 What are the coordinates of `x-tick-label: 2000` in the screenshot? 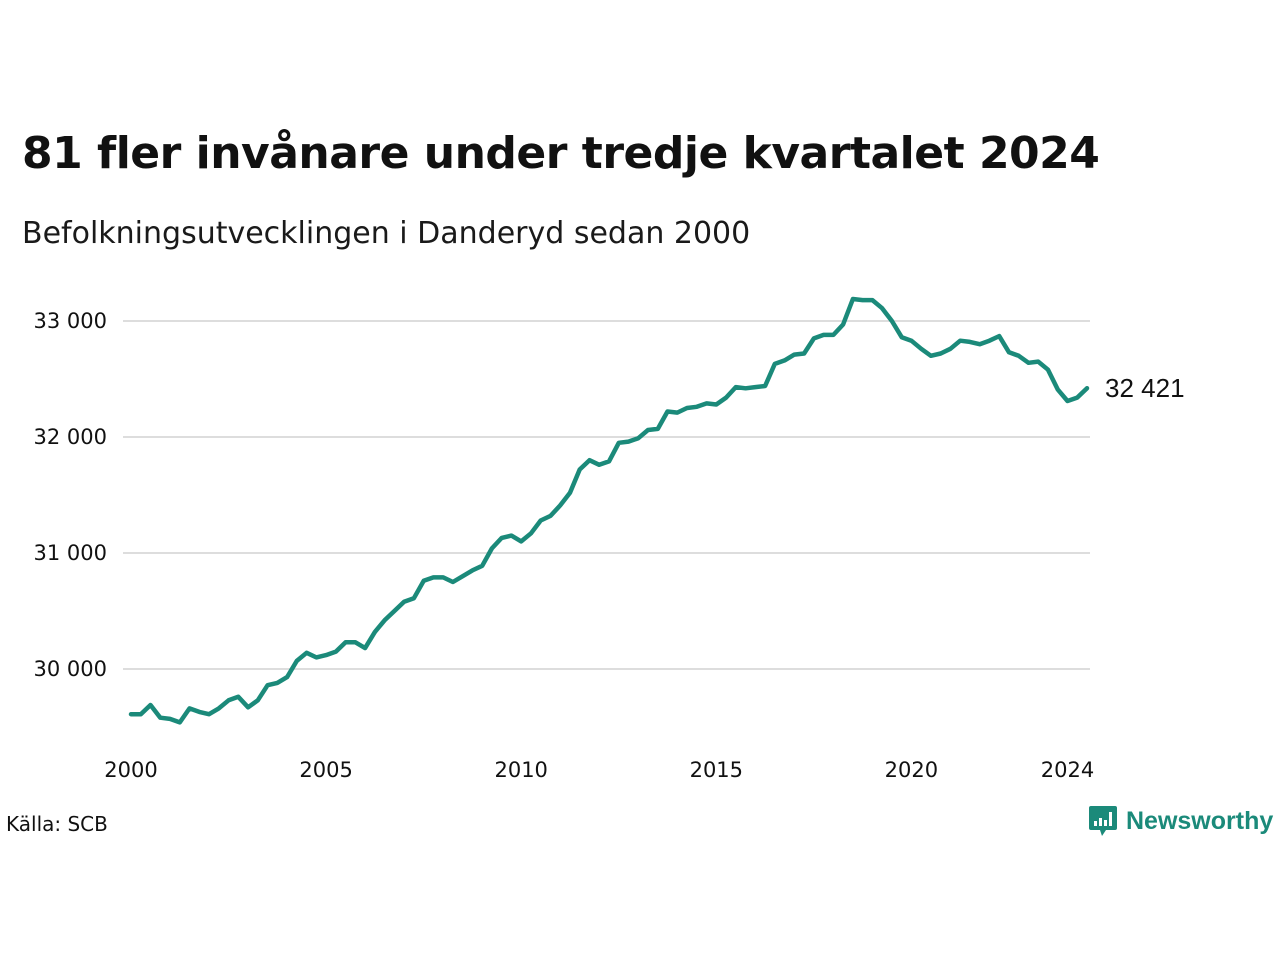 It's located at (130, 770).